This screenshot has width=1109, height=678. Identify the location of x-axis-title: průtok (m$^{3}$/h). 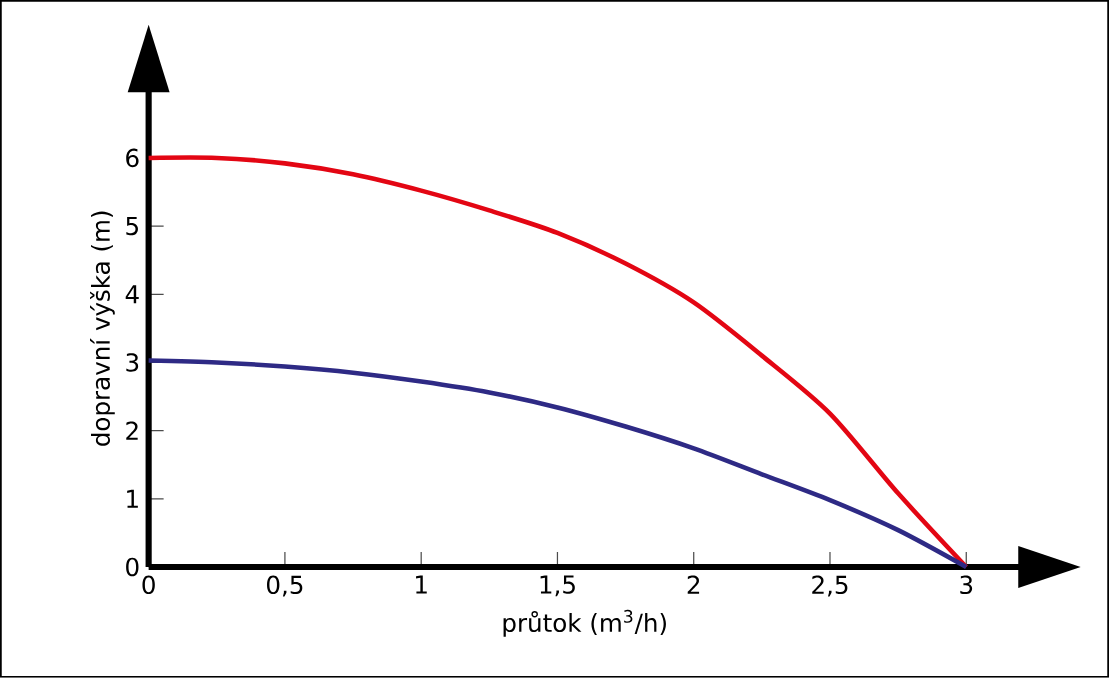
(584, 623).